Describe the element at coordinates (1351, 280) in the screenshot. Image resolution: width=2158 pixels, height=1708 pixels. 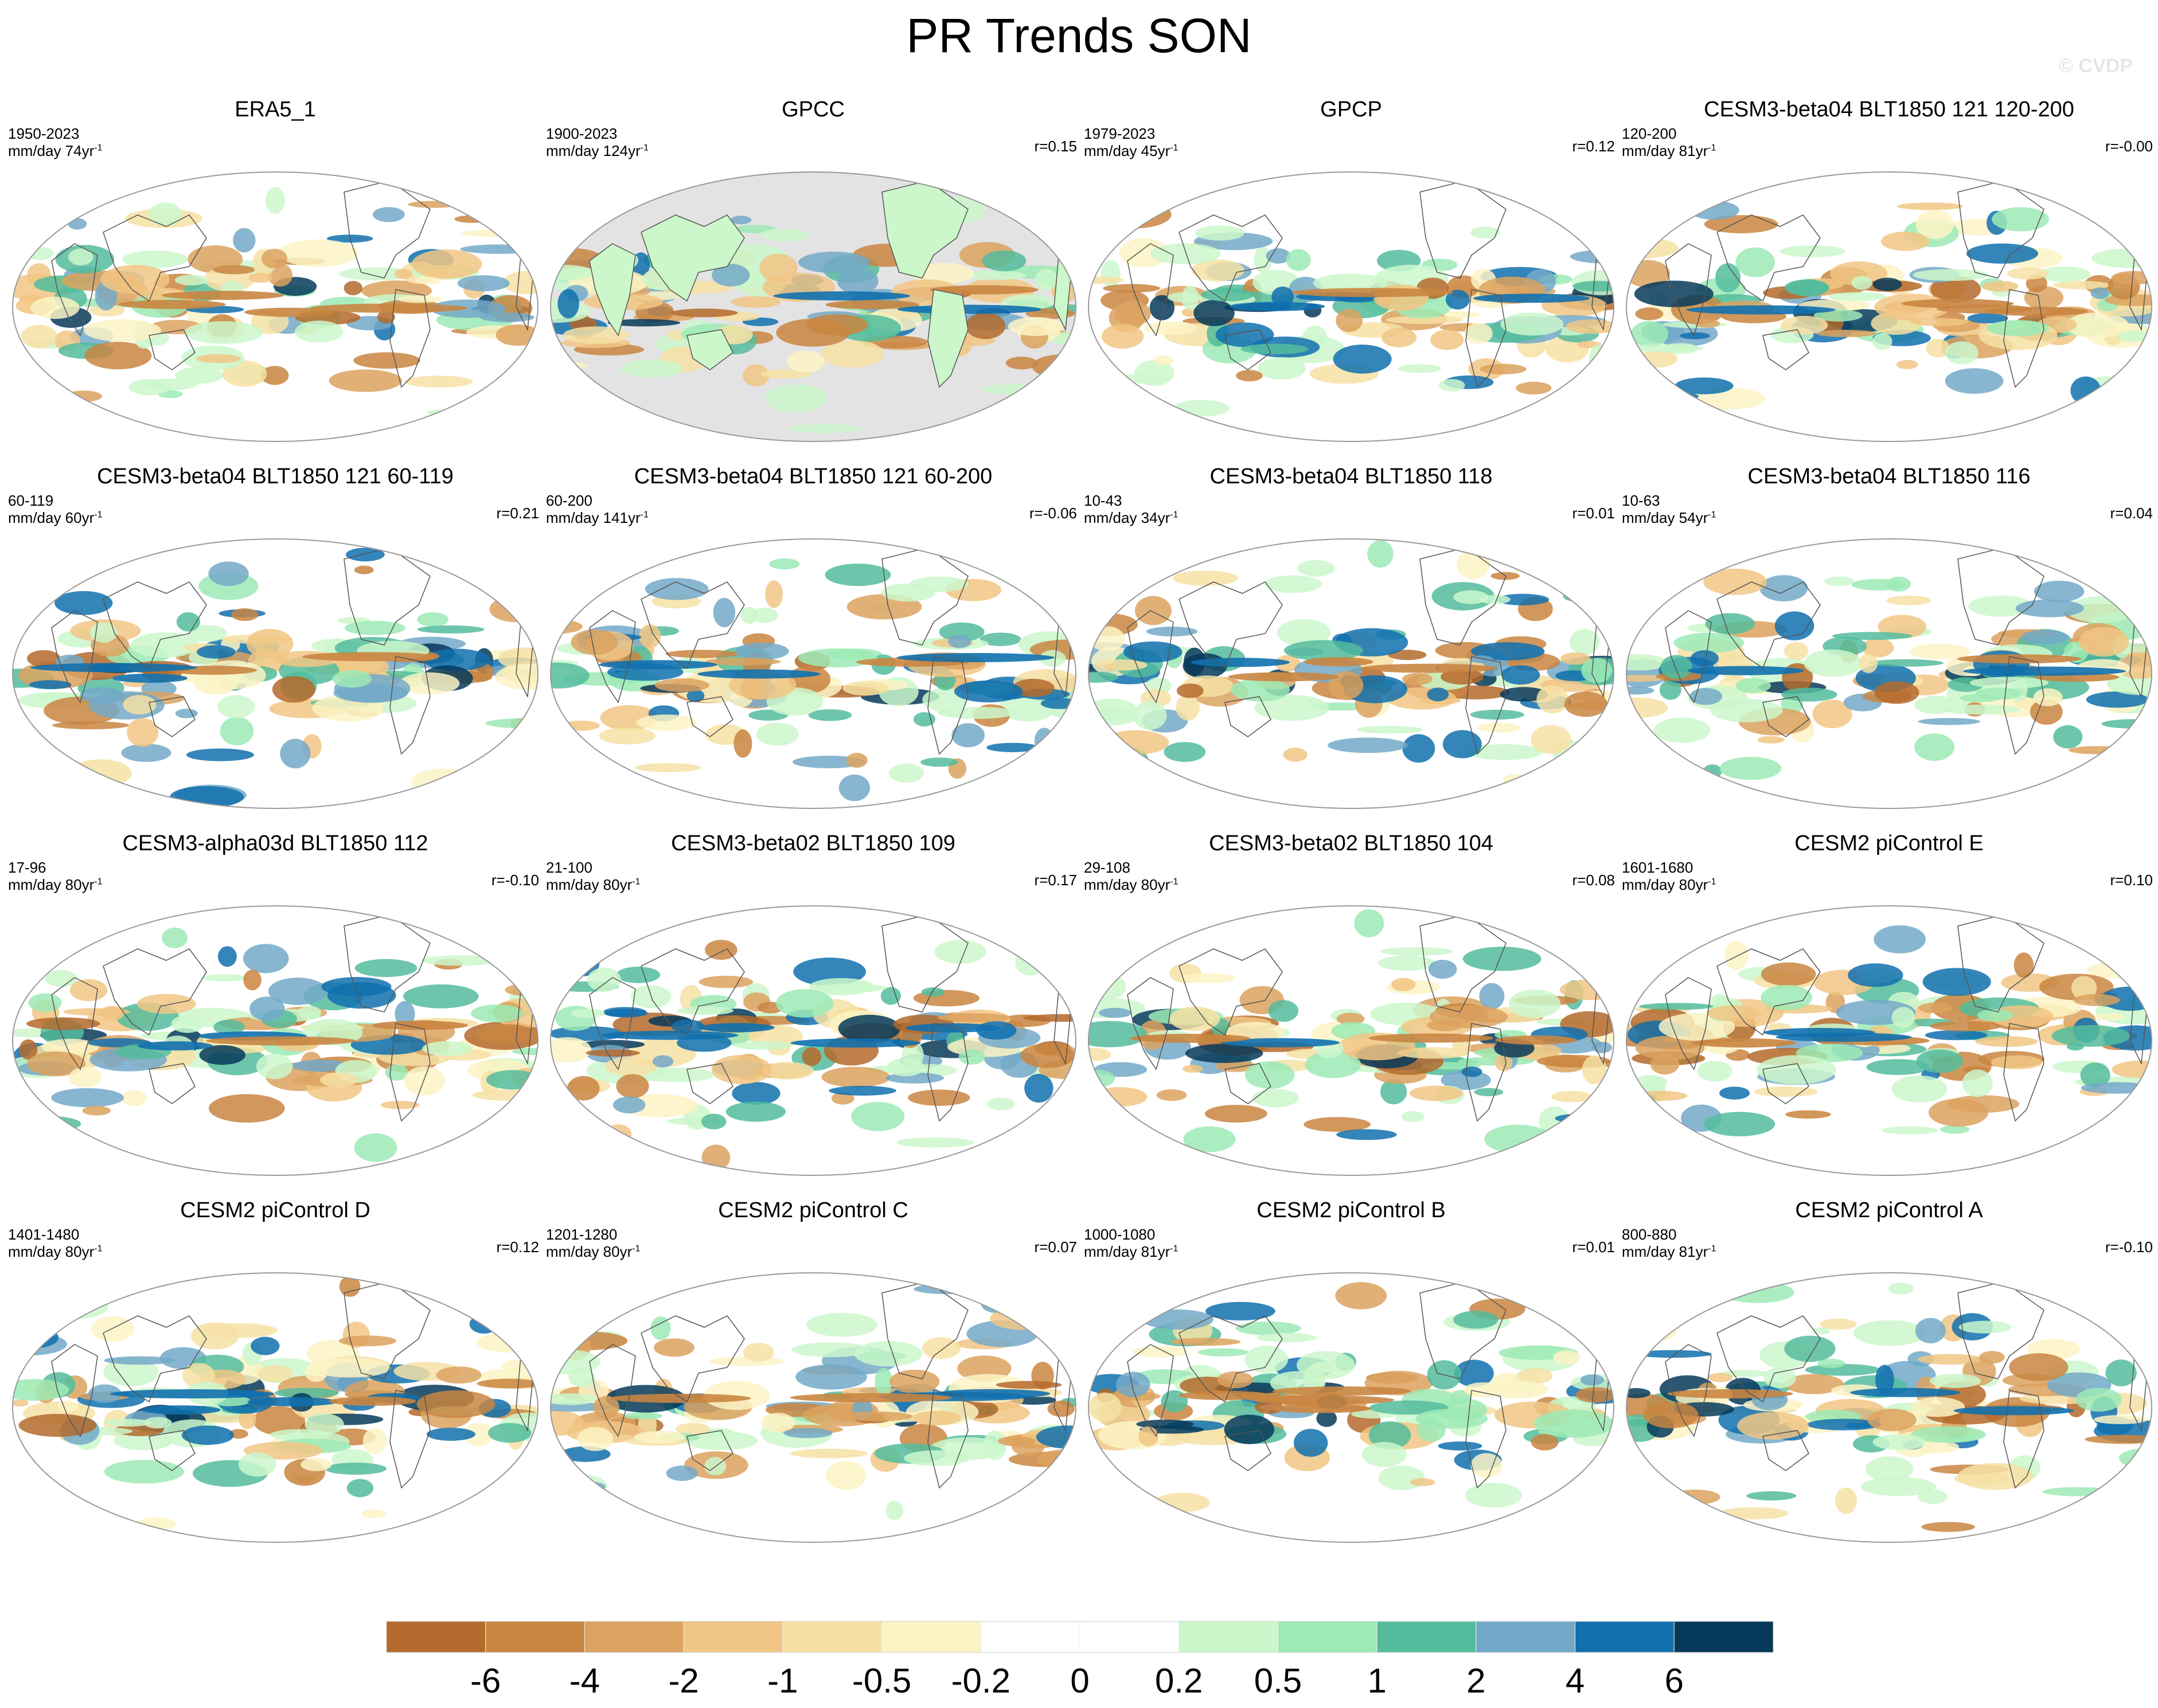
I see `map-panel: GPCP 1979-2023 mm/day 45yr-1 r=0.12` at that location.